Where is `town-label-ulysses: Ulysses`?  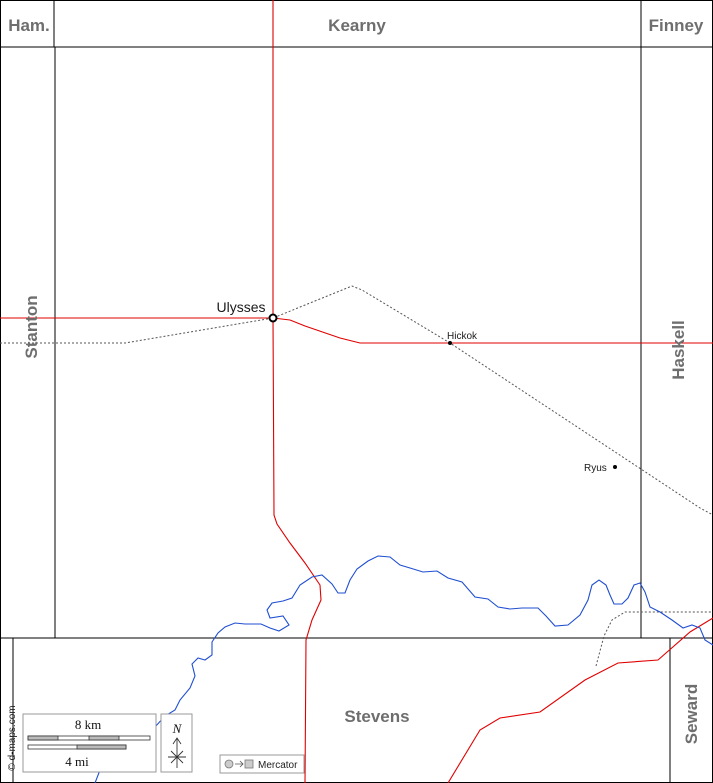 town-label-ulysses: Ulysses is located at coordinates (240, 307).